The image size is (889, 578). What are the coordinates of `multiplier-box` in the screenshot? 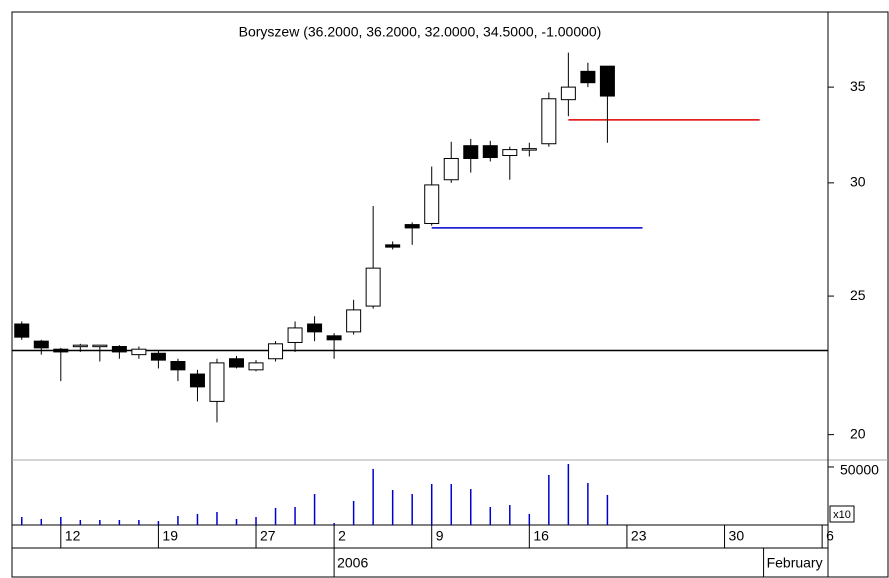 It's located at (842, 514).